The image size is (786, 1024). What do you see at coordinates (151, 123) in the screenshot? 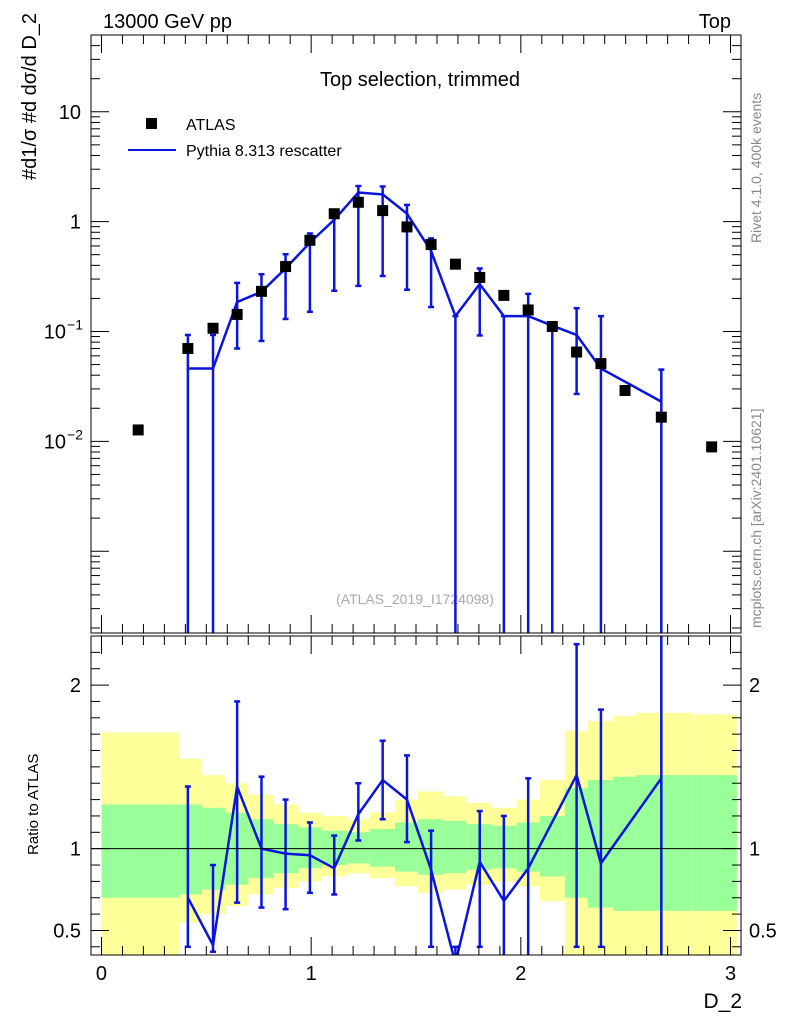
I see `legend-atlas-marker` at bounding box center [151, 123].